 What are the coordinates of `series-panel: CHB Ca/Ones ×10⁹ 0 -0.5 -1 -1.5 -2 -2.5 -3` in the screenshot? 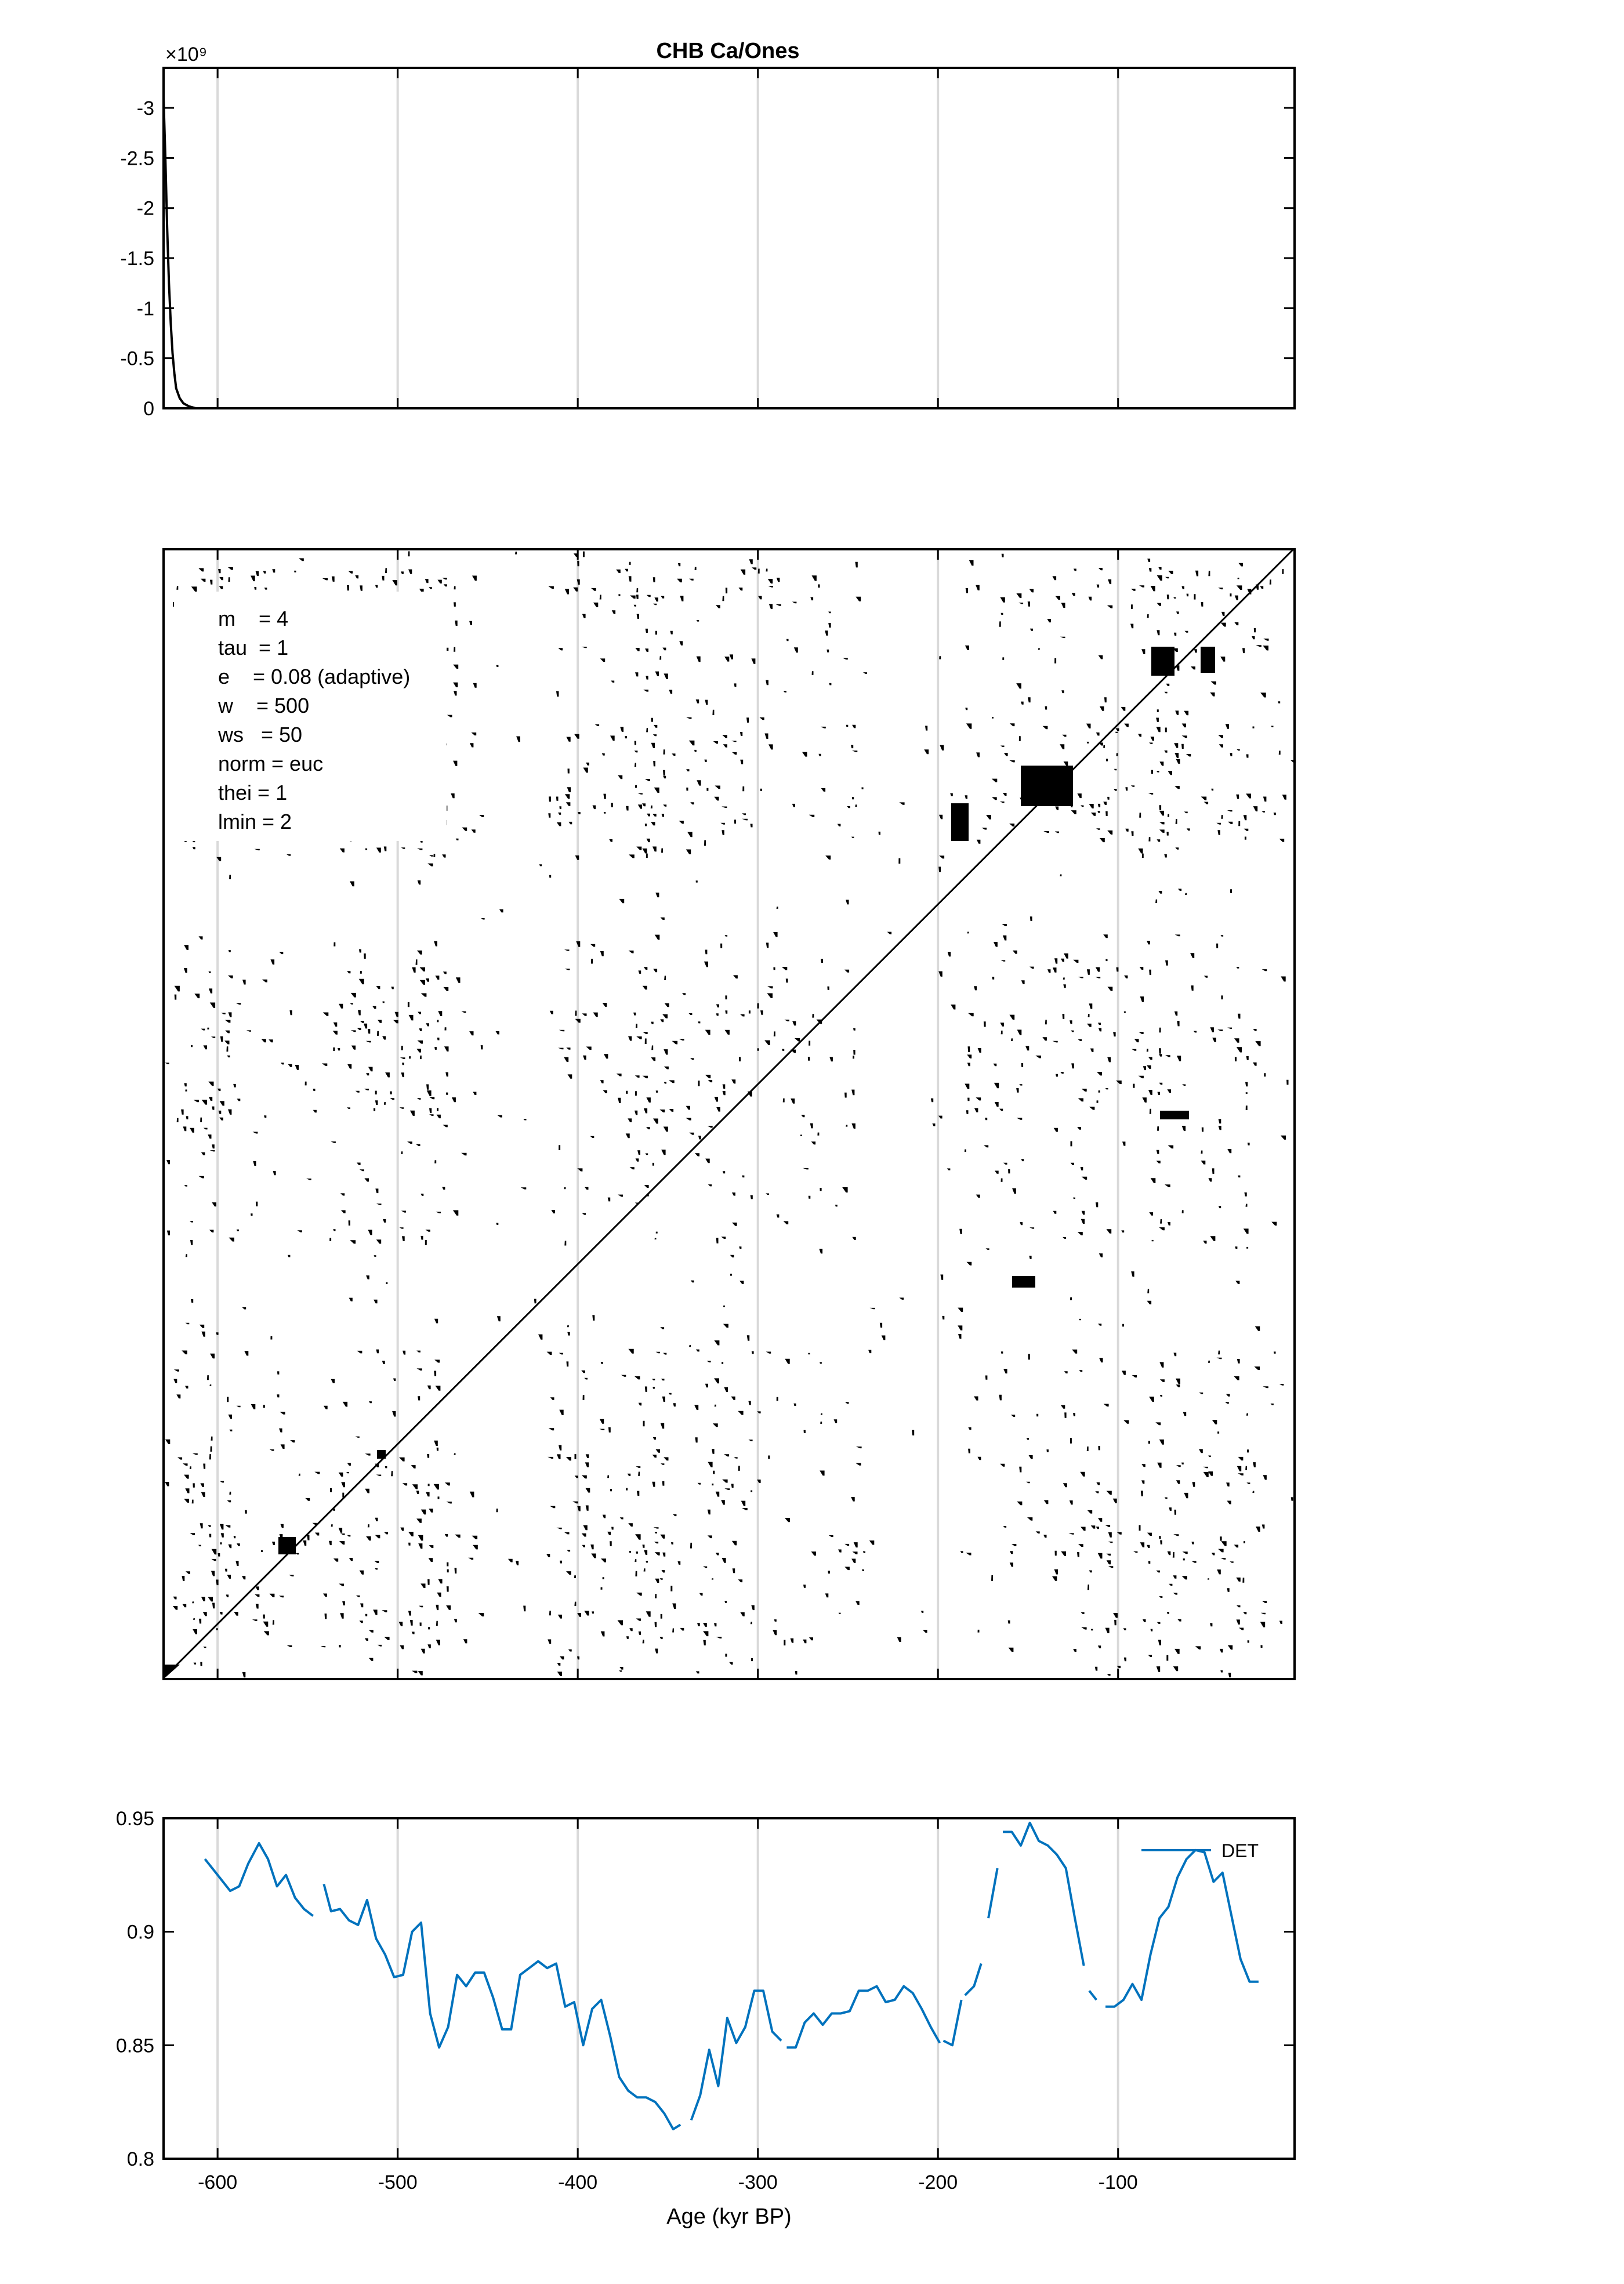 It's located at (708, 229).